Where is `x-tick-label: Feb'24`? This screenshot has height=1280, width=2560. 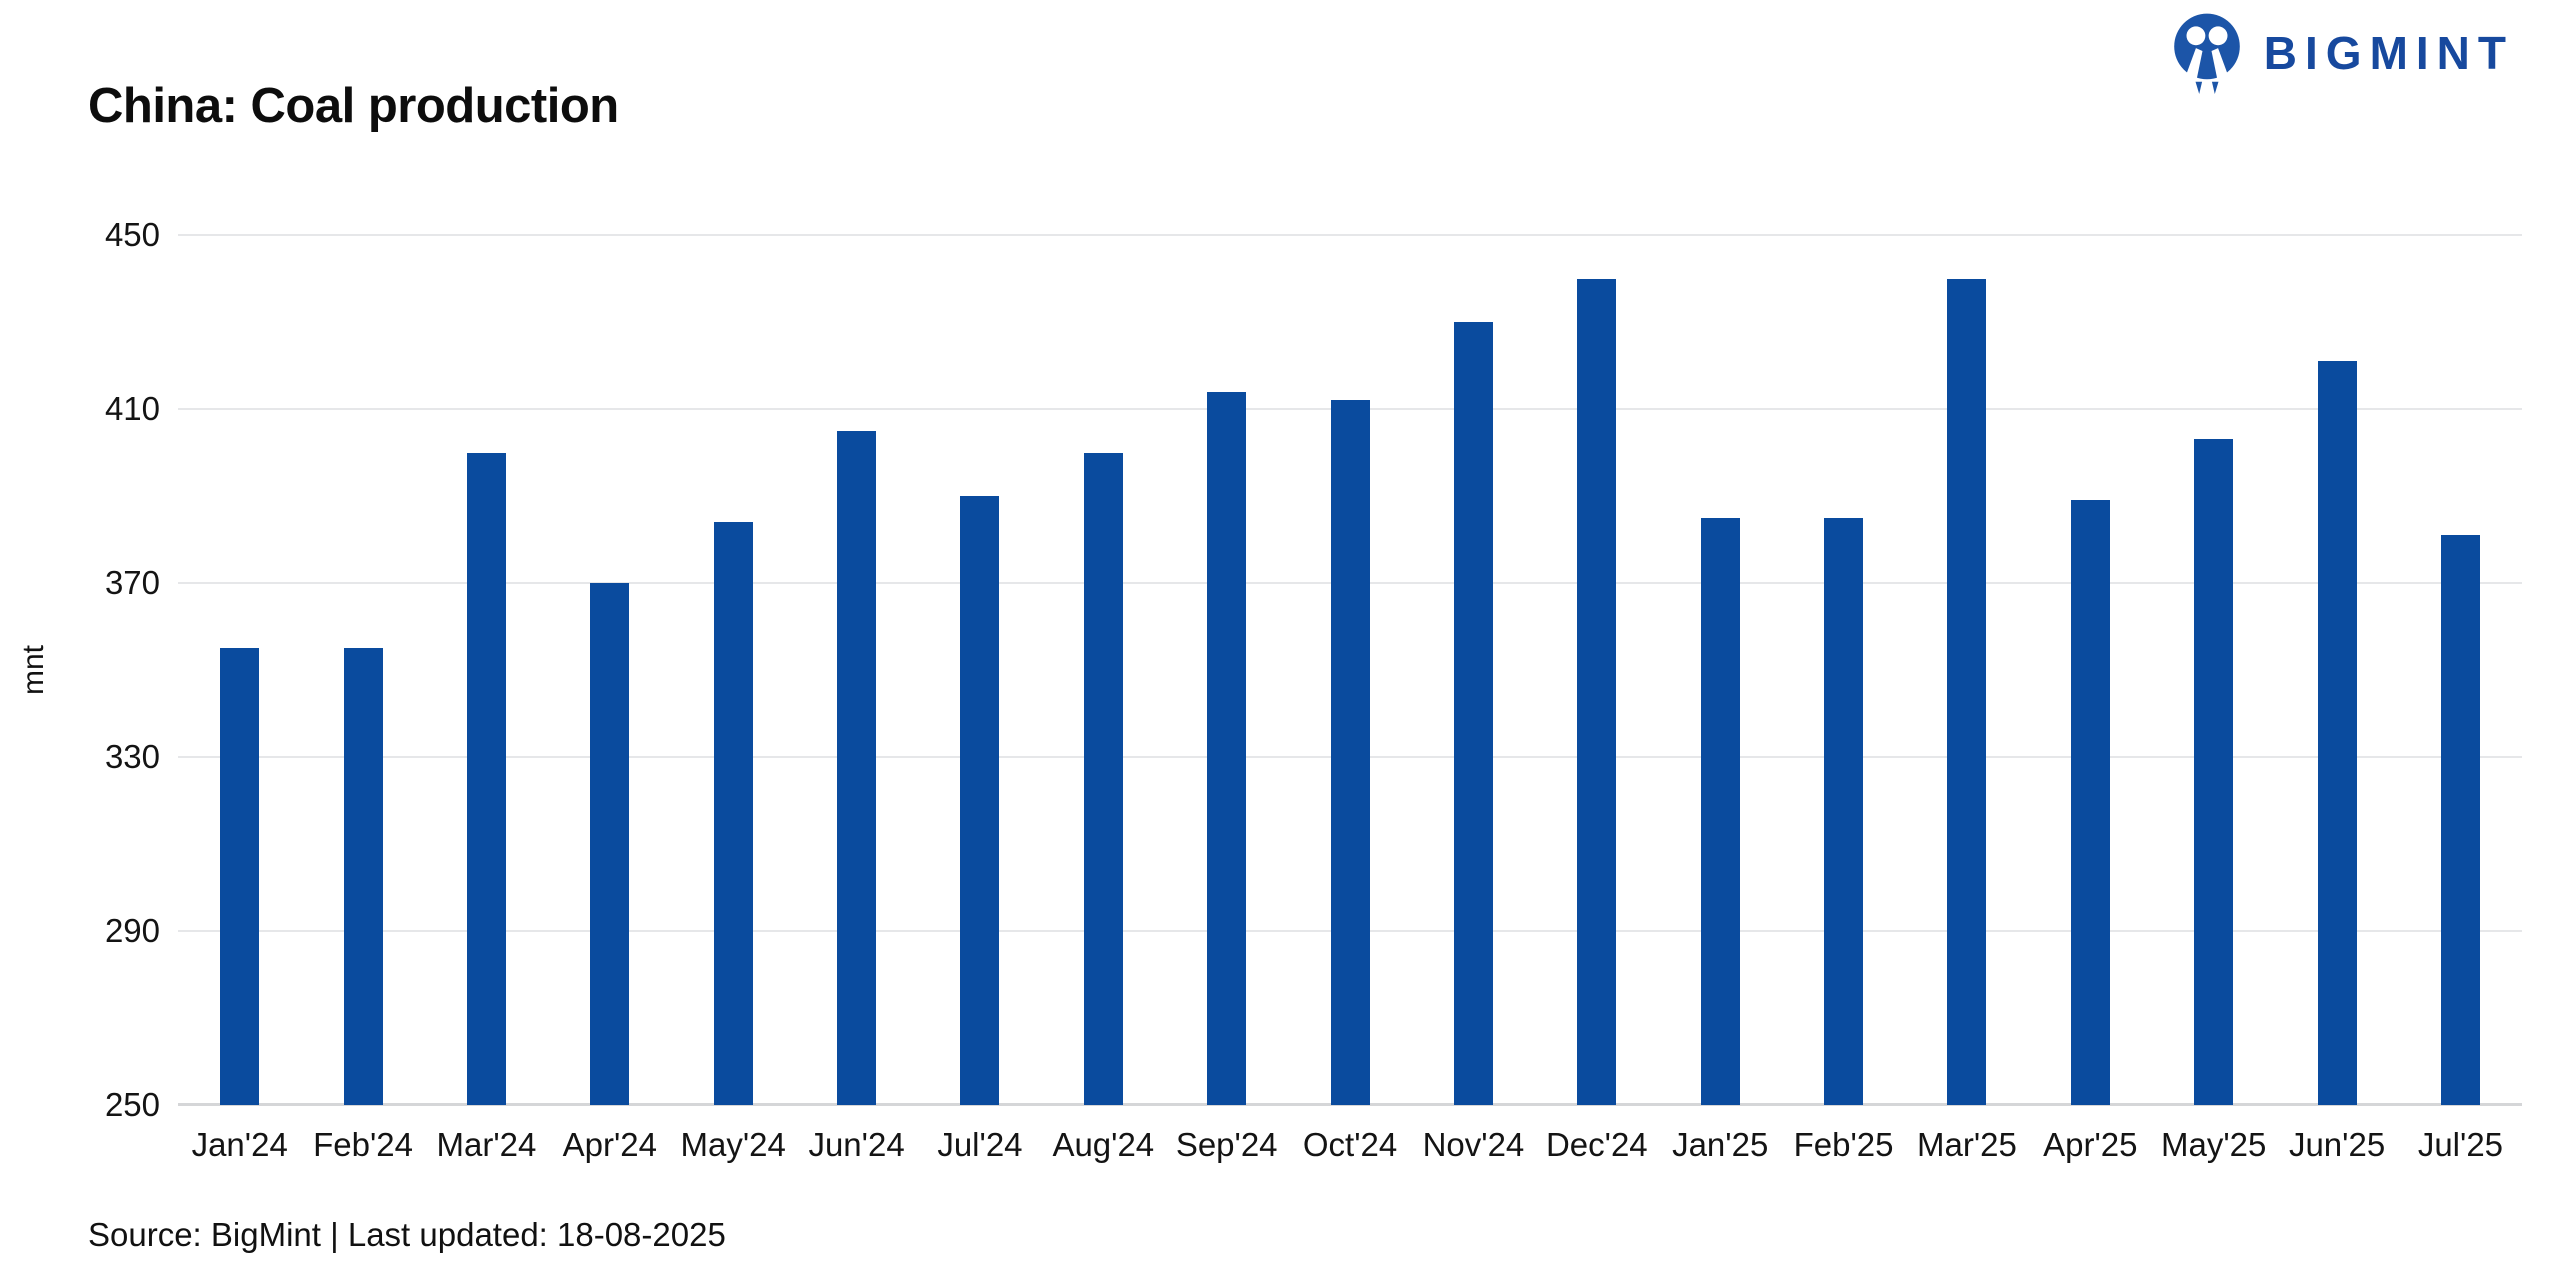
x-tick-label: Feb'24 is located at coordinates (363, 1144).